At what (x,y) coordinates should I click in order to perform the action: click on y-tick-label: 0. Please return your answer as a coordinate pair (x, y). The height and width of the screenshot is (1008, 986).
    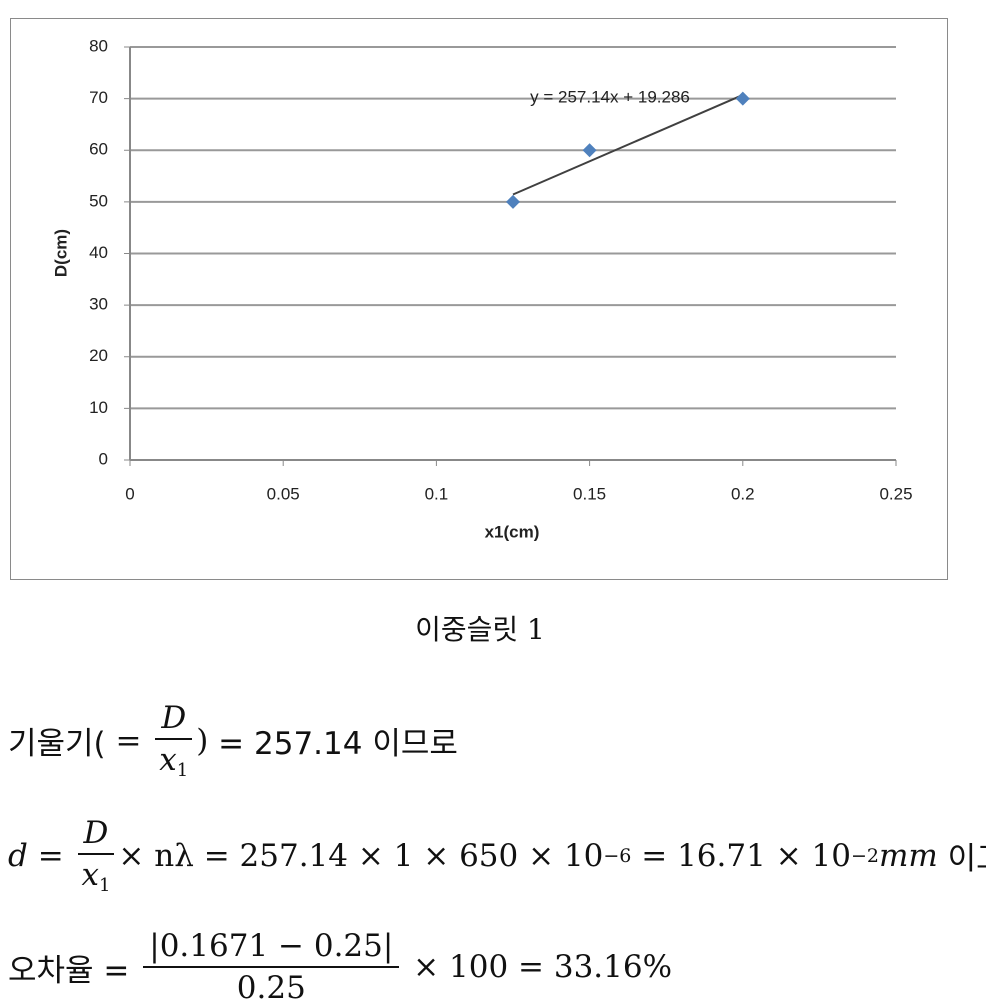
    Looking at the image, I should click on (103, 458).